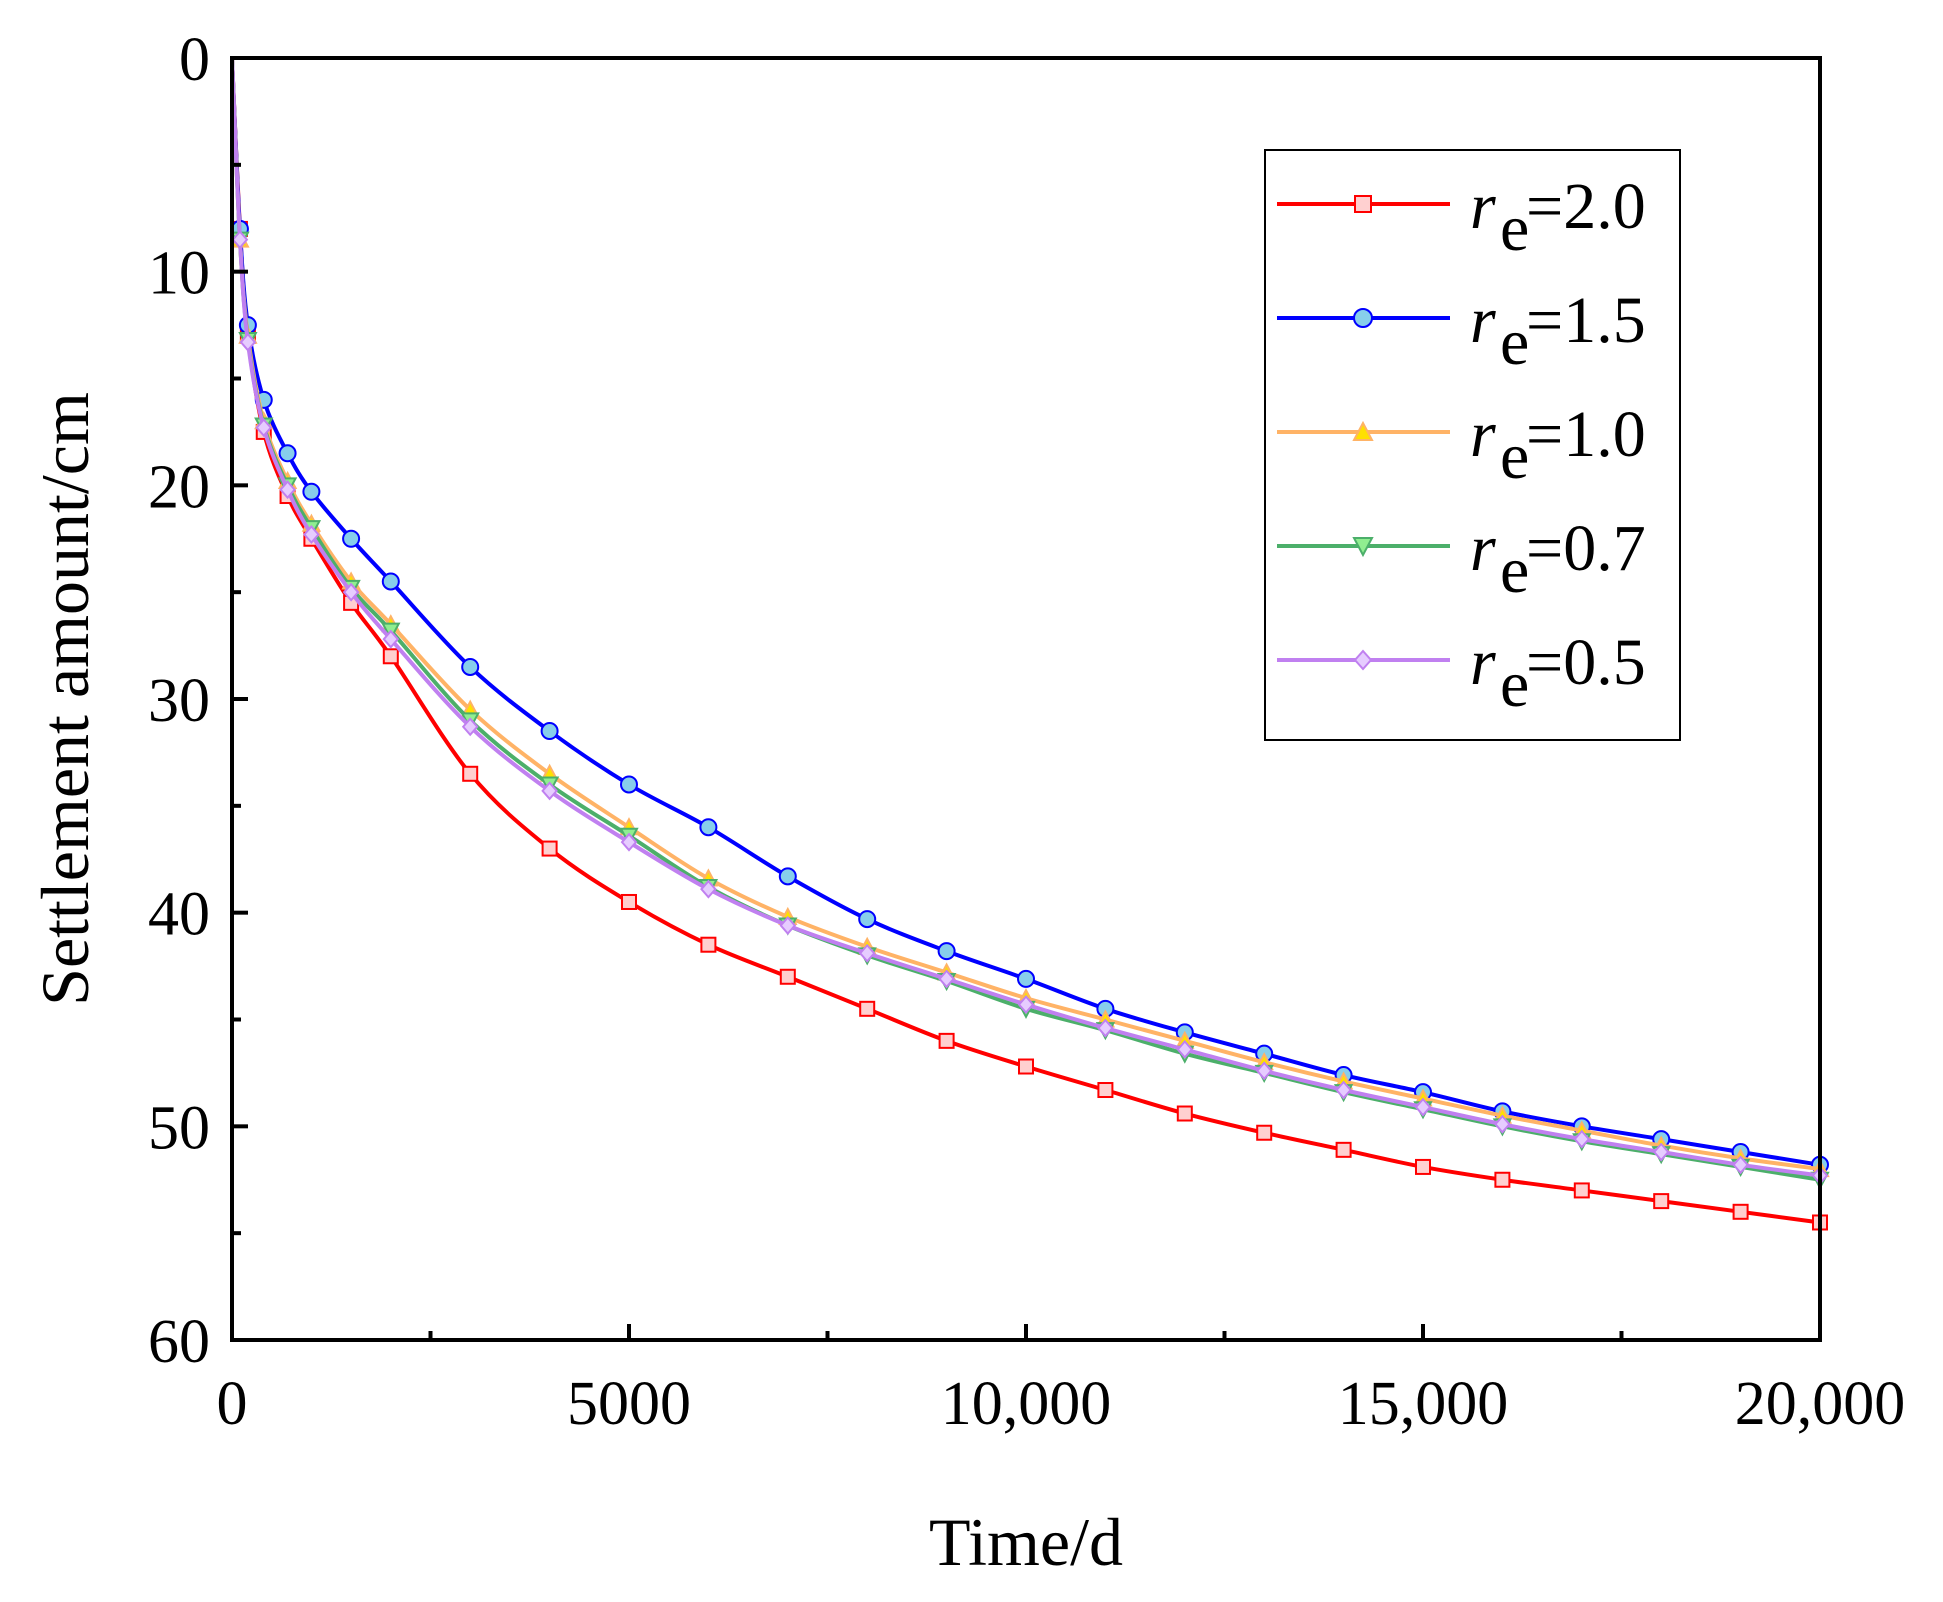 The image size is (1943, 1602). Describe the element at coordinates (1423, 1404) in the screenshot. I see `x-tick-label: 15,000` at that location.